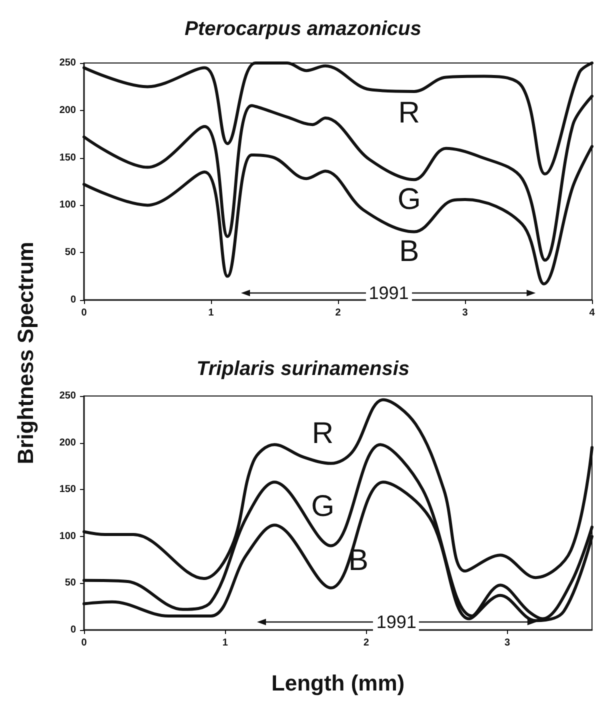 Image resolution: width=606 pixels, height=707 pixels. I want to click on x-tick-label: 4, so click(592, 313).